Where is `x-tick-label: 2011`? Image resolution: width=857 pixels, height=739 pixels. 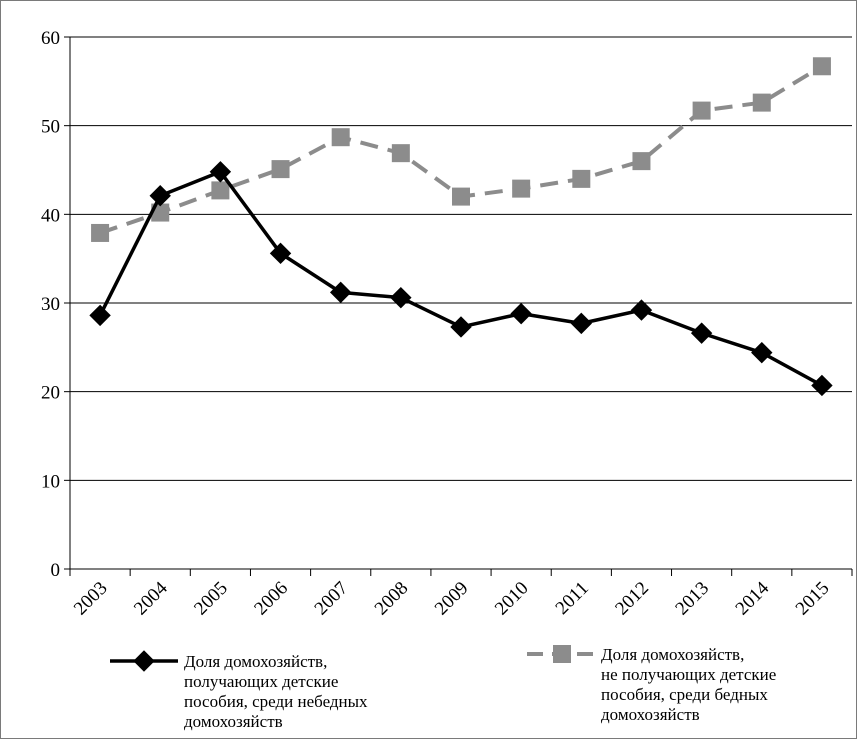
x-tick-label: 2011 is located at coordinates (572, 598).